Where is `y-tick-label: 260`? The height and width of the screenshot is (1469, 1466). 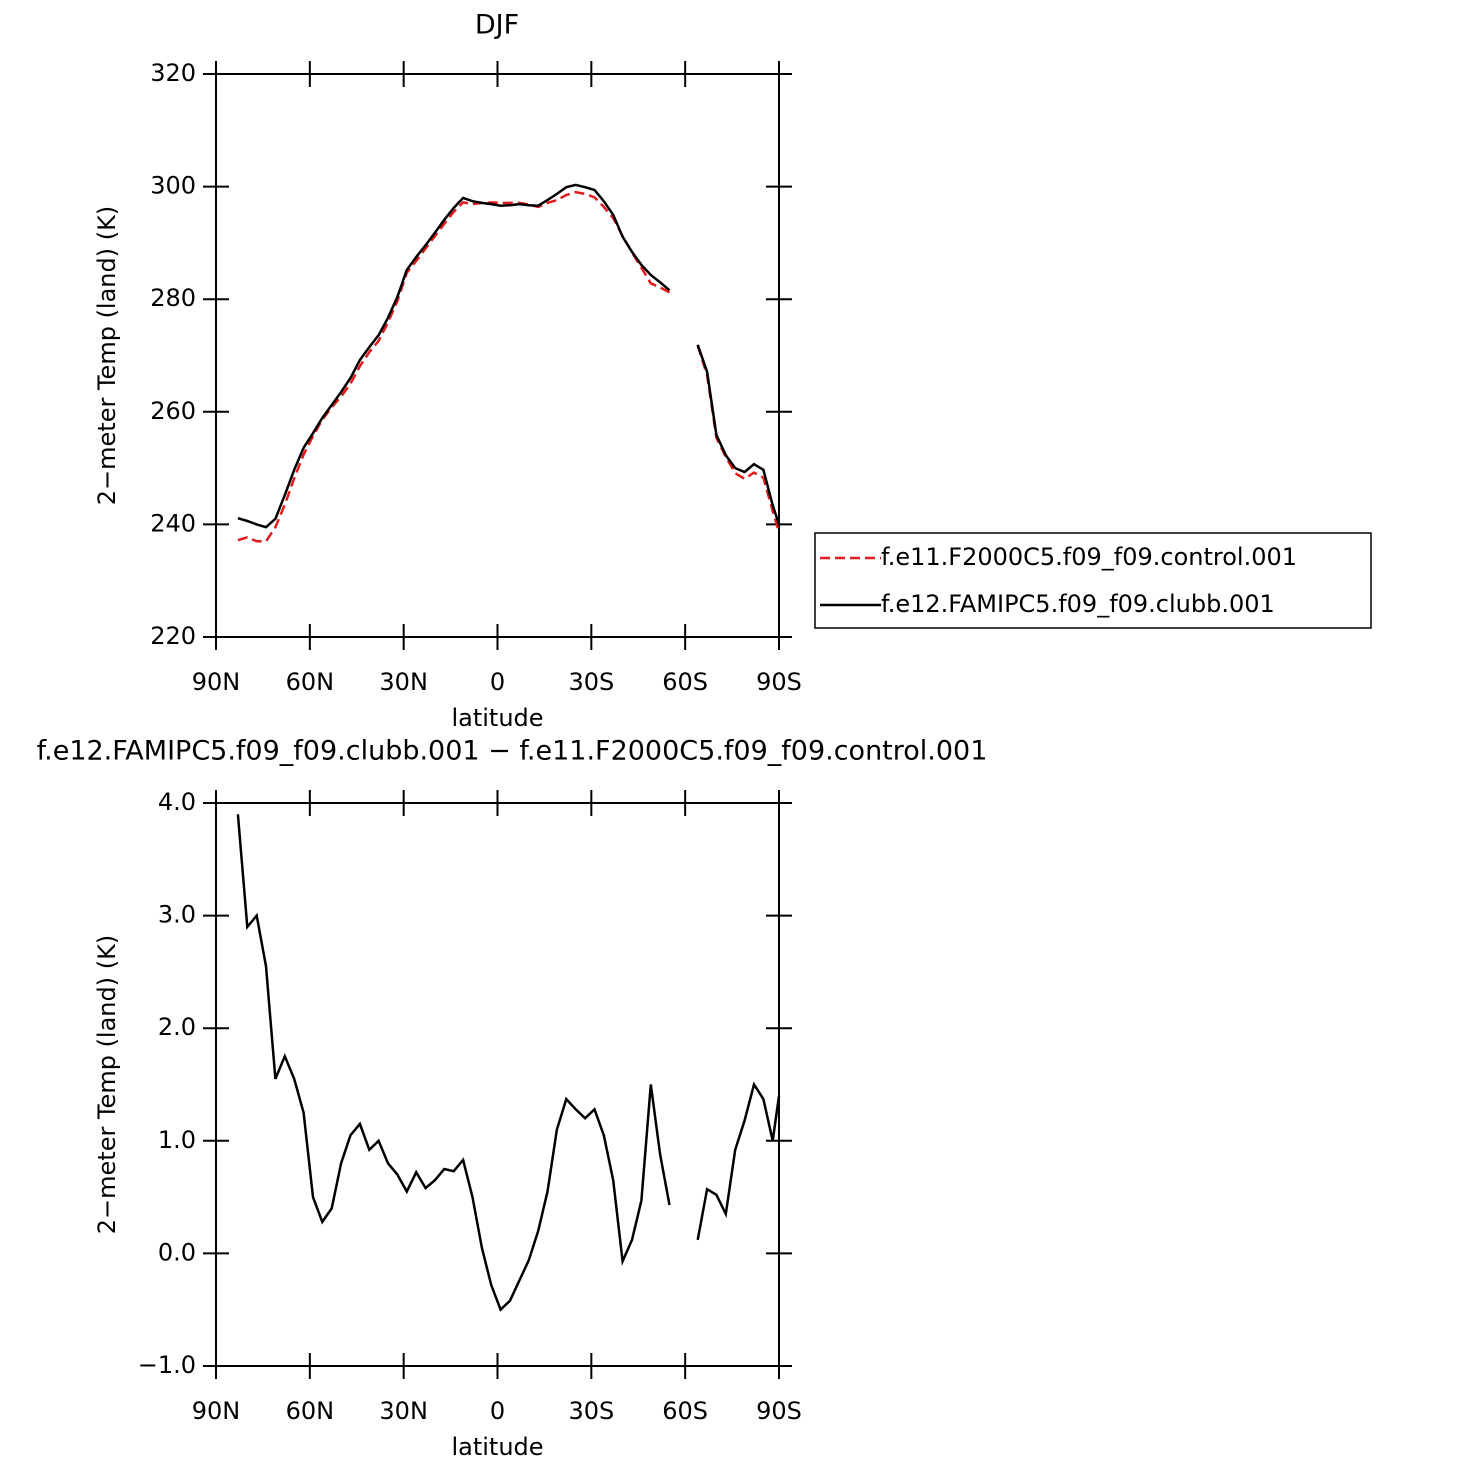
y-tick-label: 260 is located at coordinates (173, 411).